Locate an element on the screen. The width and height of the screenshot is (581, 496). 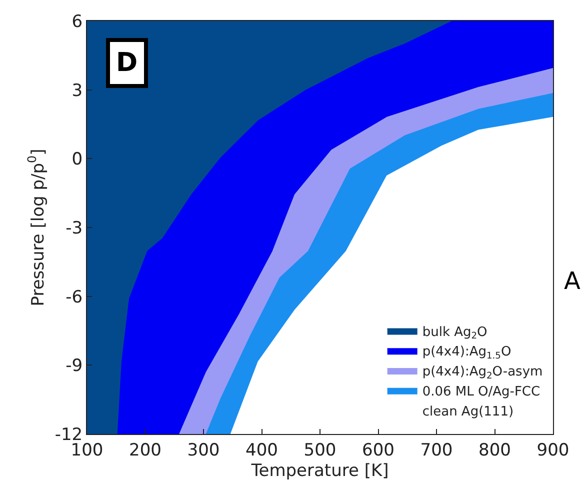
legend-label: p(4x4):Ag$_{2}$O-asym is located at coordinates (482, 373).